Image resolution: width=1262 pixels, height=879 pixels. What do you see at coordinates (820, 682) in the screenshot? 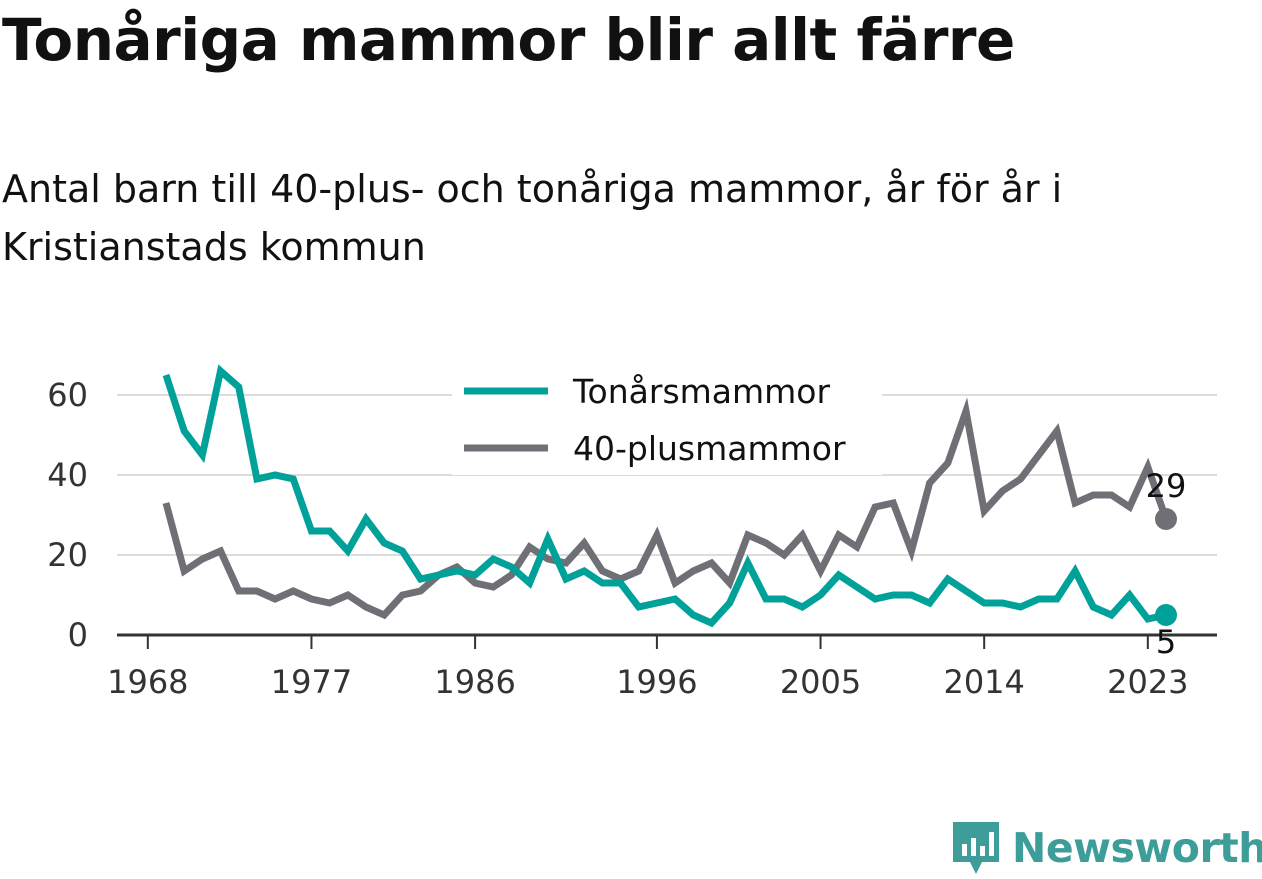
I see `x-tick-label: 2005` at bounding box center [820, 682].